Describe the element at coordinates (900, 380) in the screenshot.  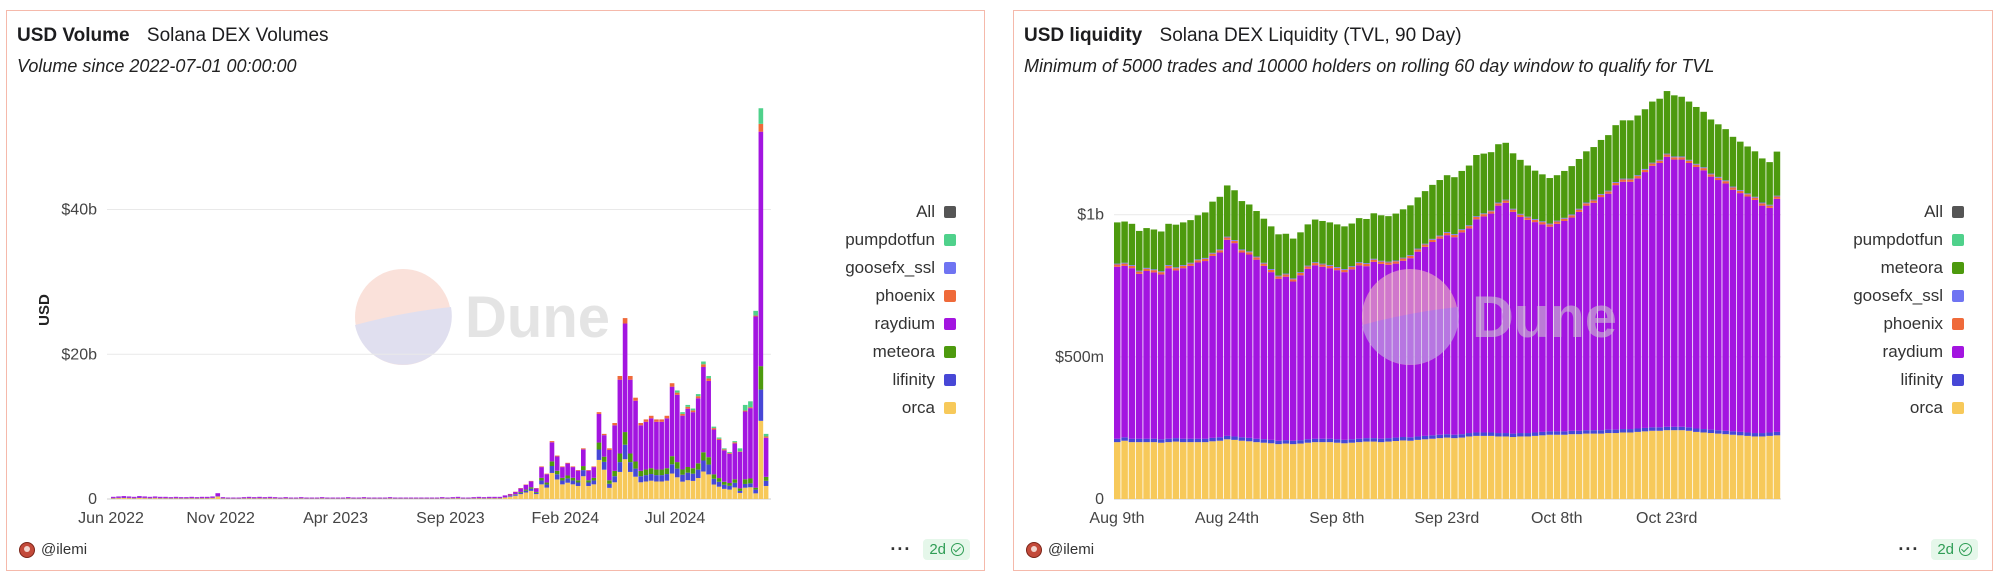
I see `legend-item-lifinity: lifinity` at that location.